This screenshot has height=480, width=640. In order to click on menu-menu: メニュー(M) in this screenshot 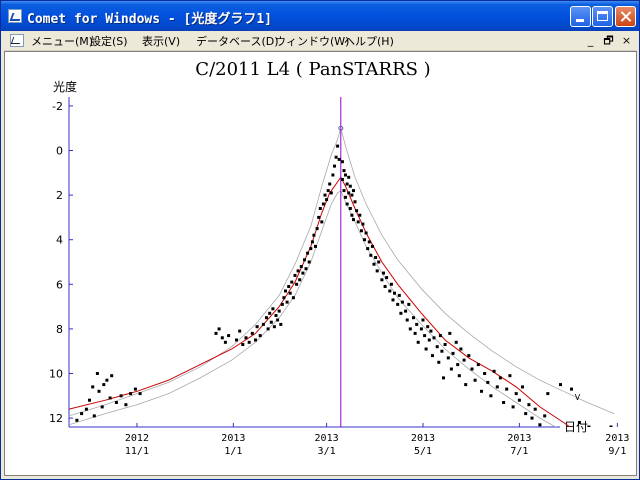, I will do `click(62, 41)`.